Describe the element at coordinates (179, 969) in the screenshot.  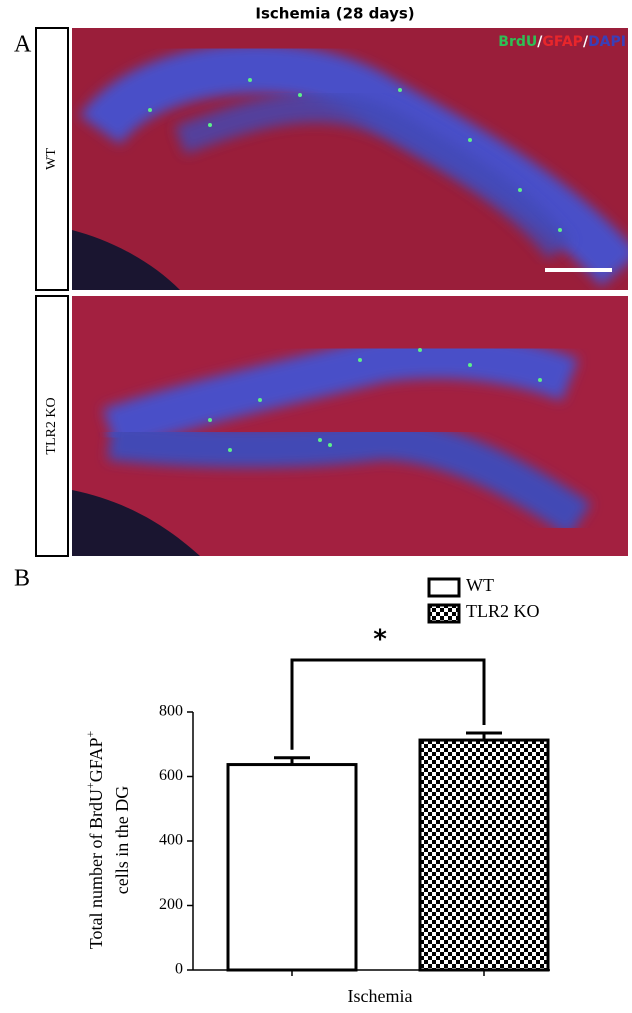
I see `y-tick-label: 0` at that location.